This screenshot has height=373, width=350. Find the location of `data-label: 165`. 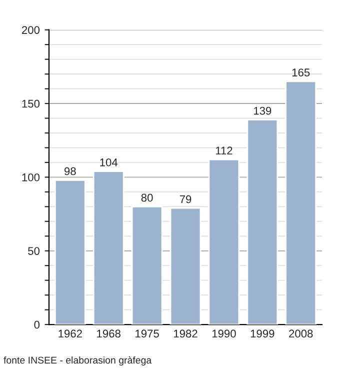

data-label: 165 is located at coordinates (301, 72).